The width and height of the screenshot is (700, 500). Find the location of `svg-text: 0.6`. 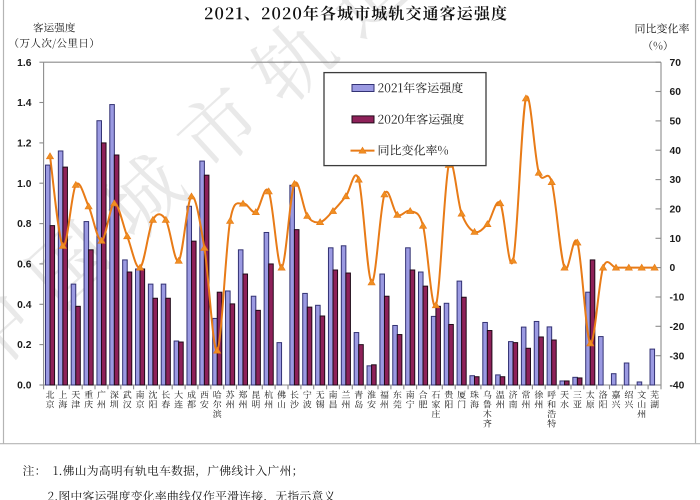

svg-text: 0.6 is located at coordinates (24, 265).